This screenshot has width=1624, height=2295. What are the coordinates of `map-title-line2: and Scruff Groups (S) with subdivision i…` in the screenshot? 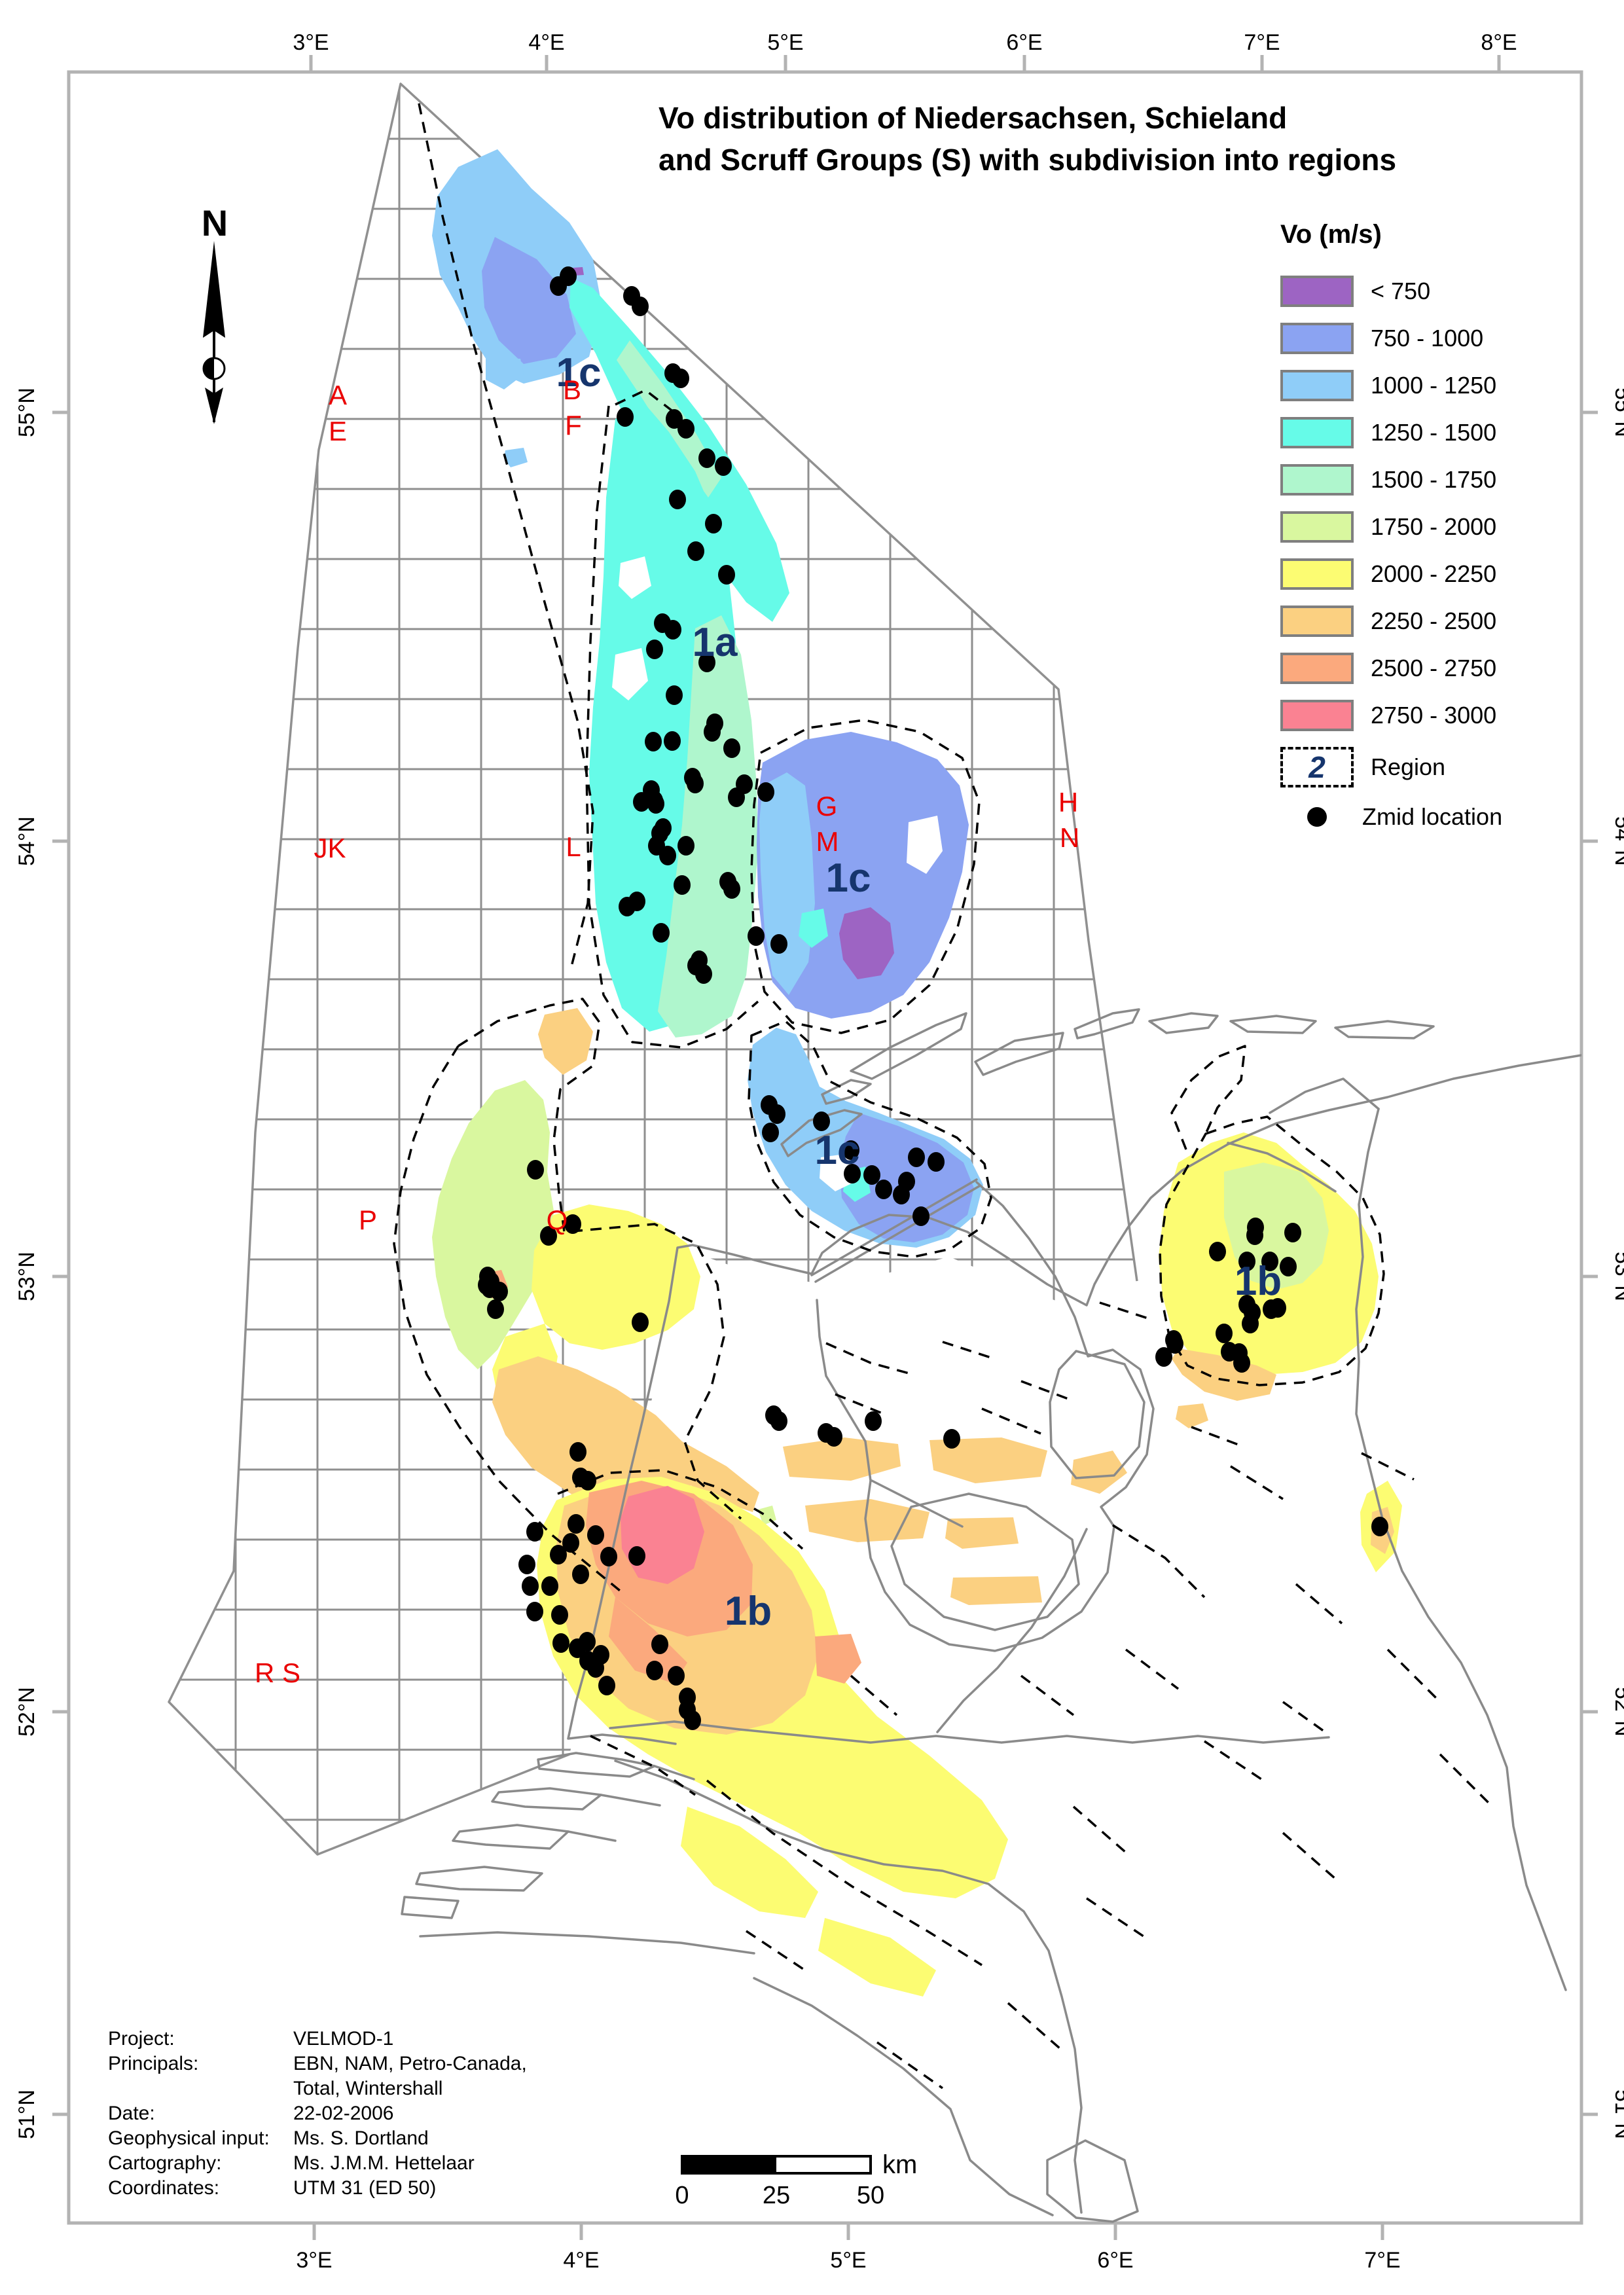 It's located at (1028, 160).